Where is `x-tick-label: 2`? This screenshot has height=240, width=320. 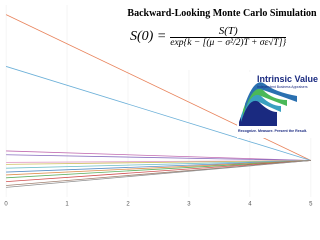
x-tick-label: 2 is located at coordinates (128, 205).